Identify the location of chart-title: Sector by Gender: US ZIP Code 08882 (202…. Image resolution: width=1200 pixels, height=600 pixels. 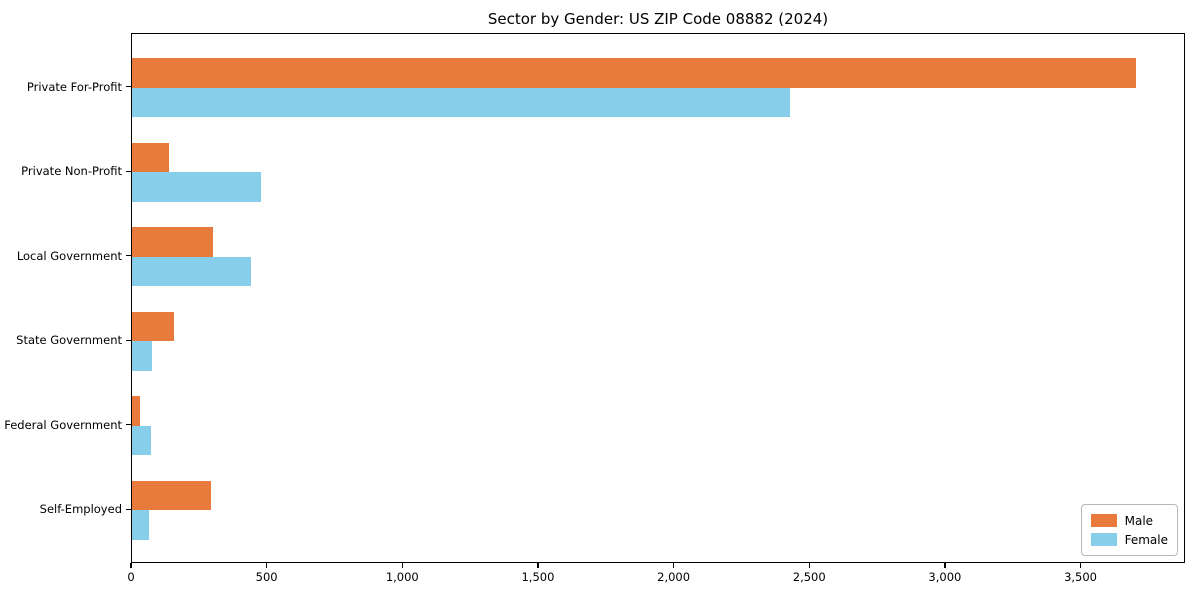
(658, 19).